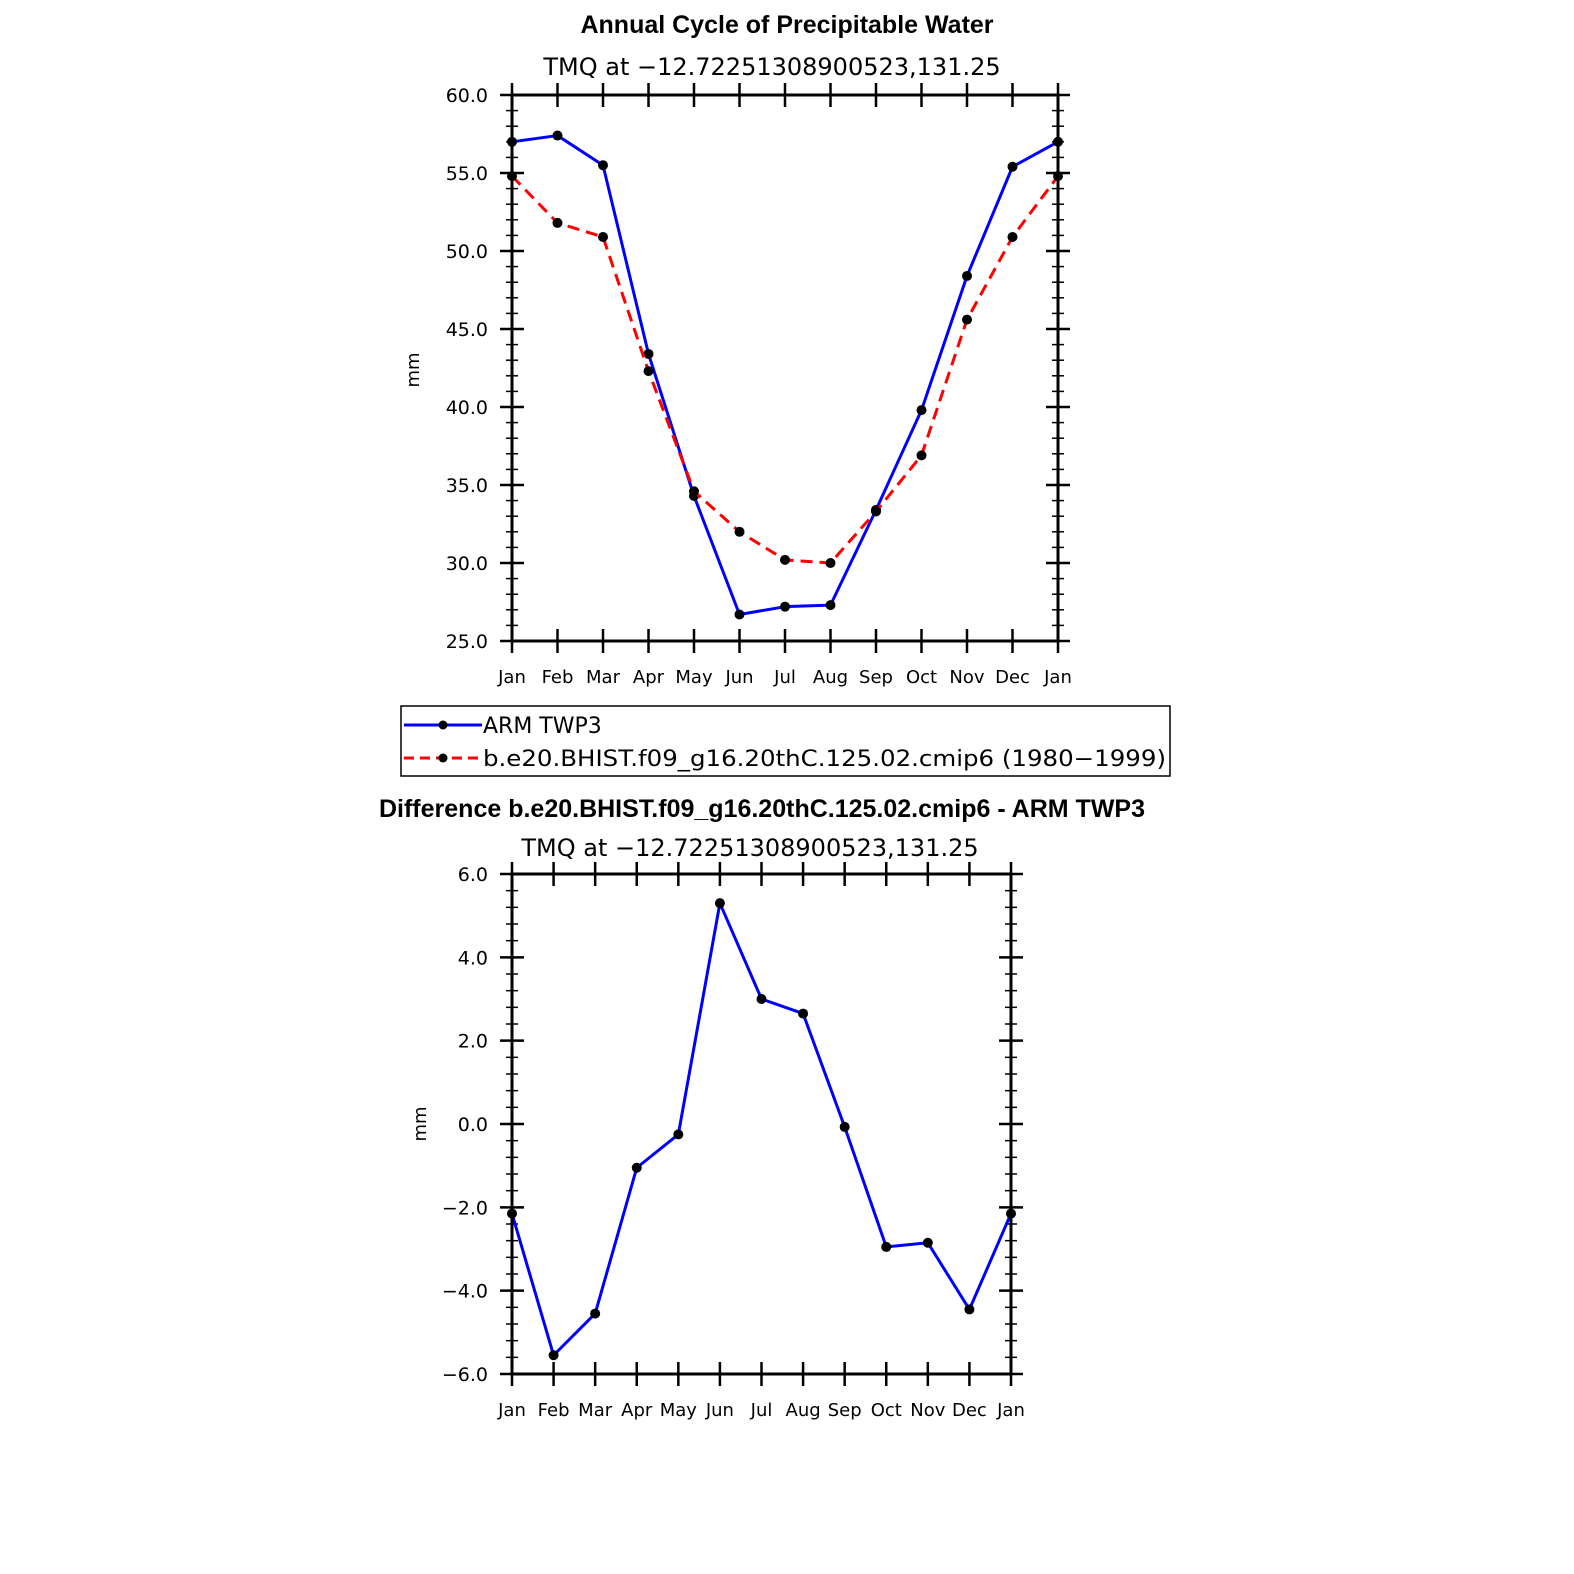 The width and height of the screenshot is (1574, 1574). What do you see at coordinates (467, 486) in the screenshot?
I see `y-tick-label: 35.0` at bounding box center [467, 486].